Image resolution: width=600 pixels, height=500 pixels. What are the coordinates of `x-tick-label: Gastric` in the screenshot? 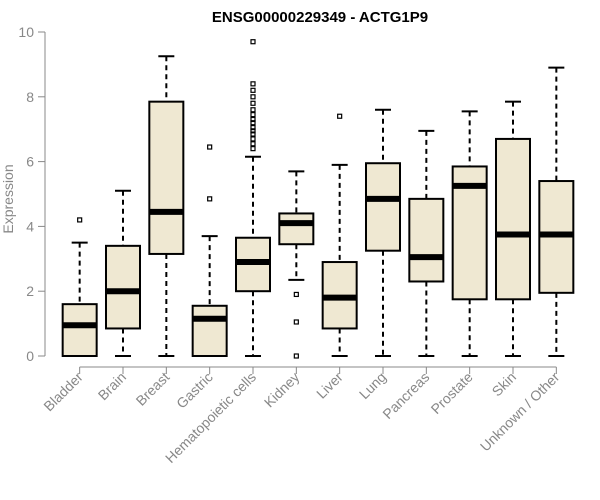 It's located at (194, 390).